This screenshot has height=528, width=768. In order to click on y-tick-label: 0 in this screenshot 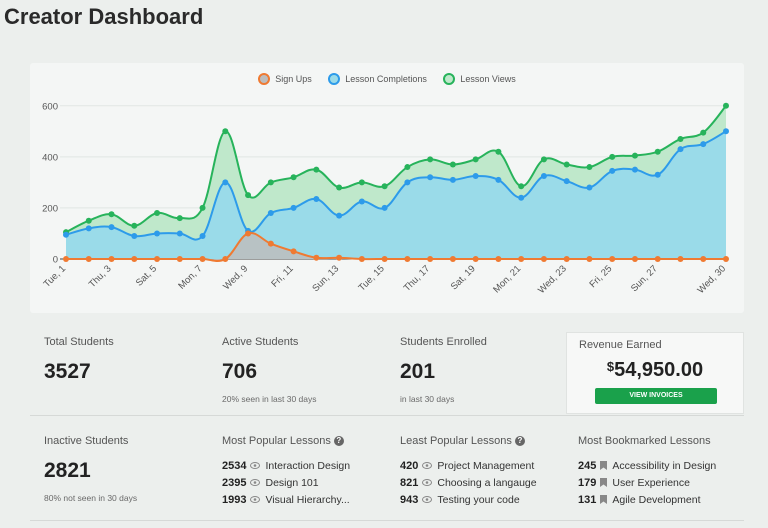, I will do `click(55, 260)`.